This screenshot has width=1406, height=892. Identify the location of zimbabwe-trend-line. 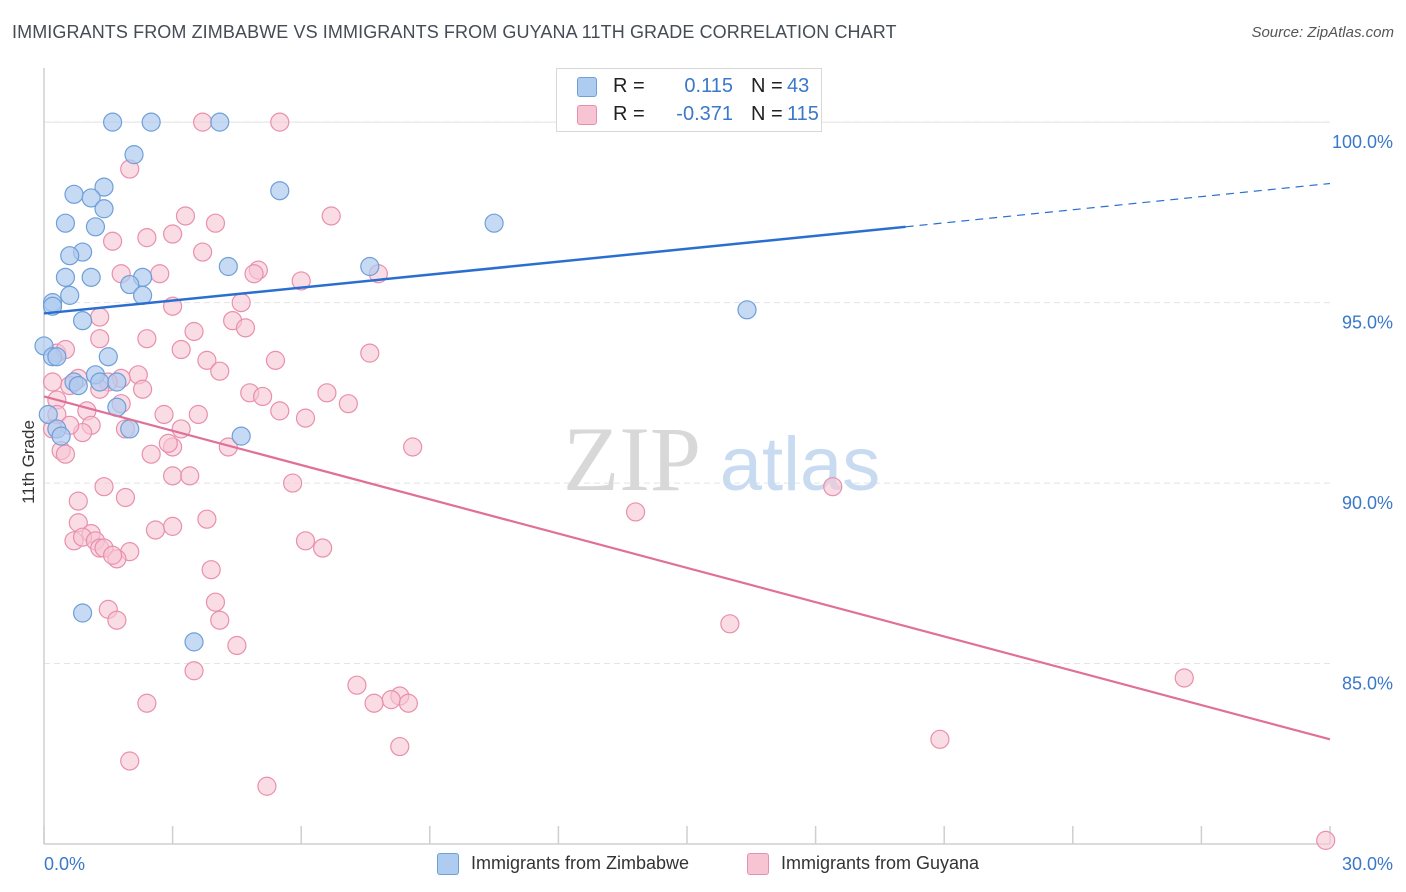
(474, 270).